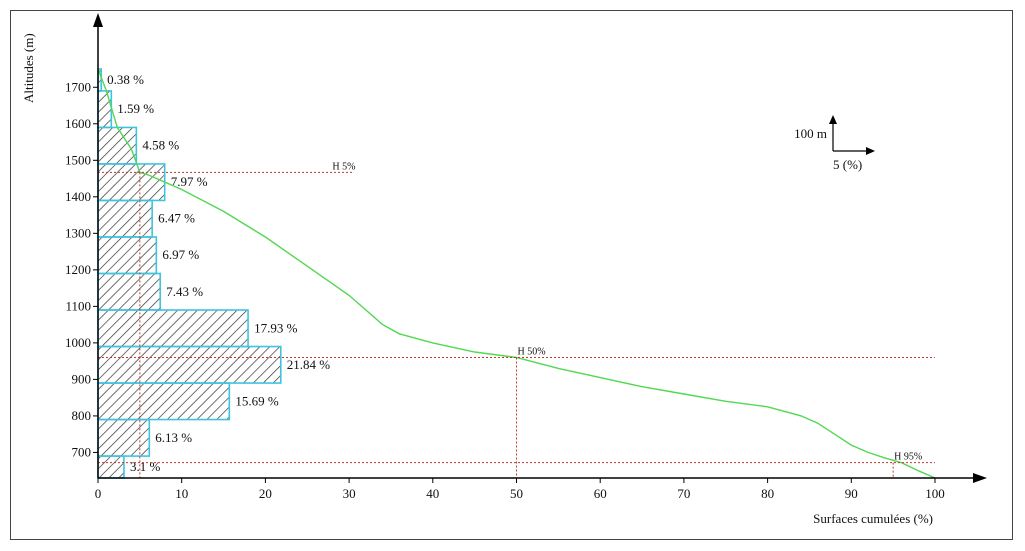 This screenshot has height=551, width=1025. Describe the element at coordinates (78, 86) in the screenshot. I see `y-tick-label: 1700` at that location.